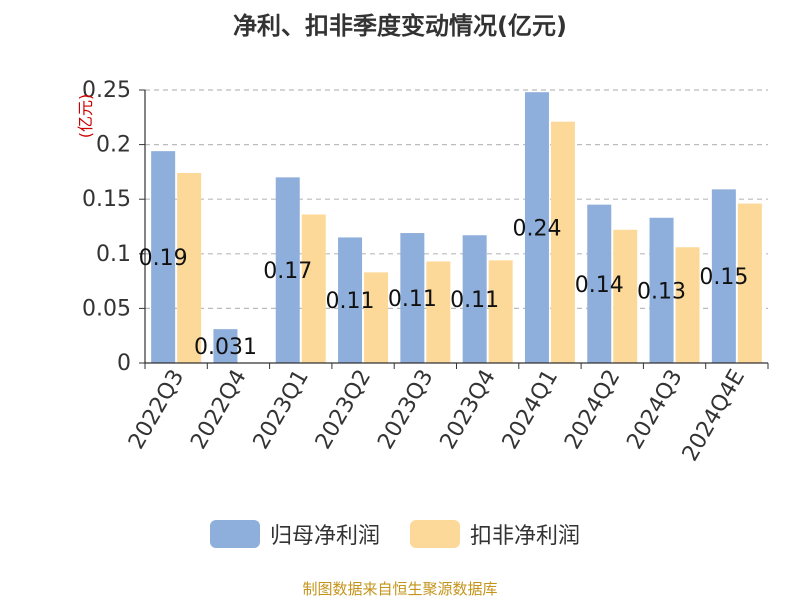 This screenshot has height=600, width=800. What do you see at coordinates (113, 254) in the screenshot?
I see `y-tick-label-2: 0.1` at bounding box center [113, 254].